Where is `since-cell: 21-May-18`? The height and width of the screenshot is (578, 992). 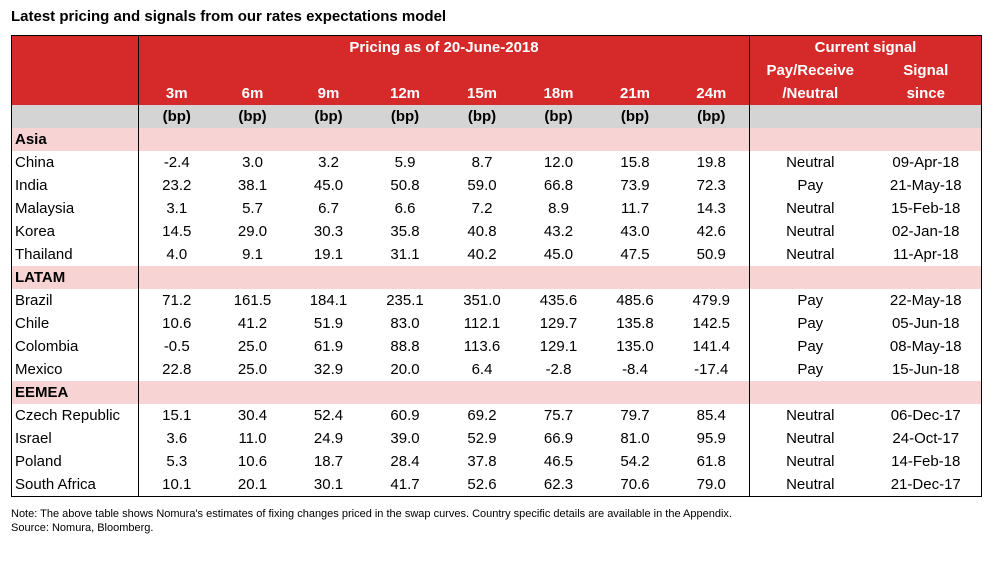
since-cell: 21-May-18 is located at coordinates (925, 185).